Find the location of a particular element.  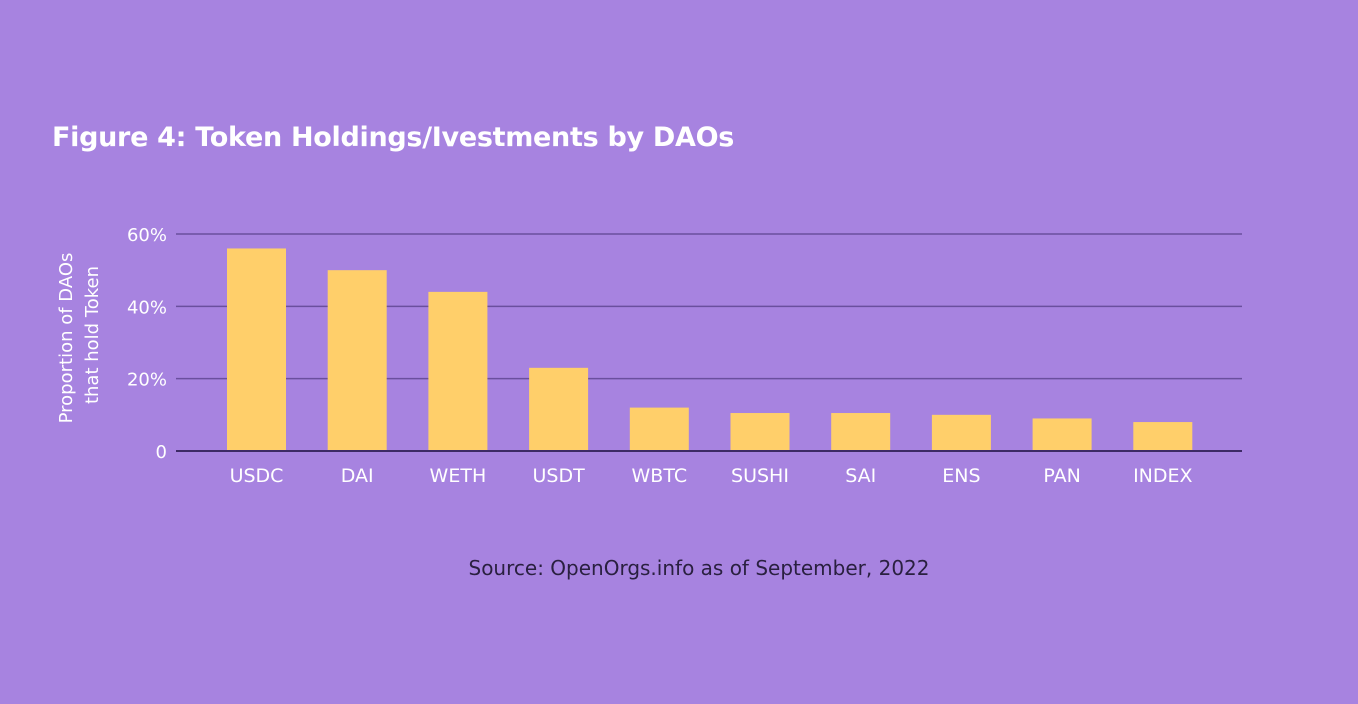

x-tick-label-wbtc: WBTC is located at coordinates (660, 476).